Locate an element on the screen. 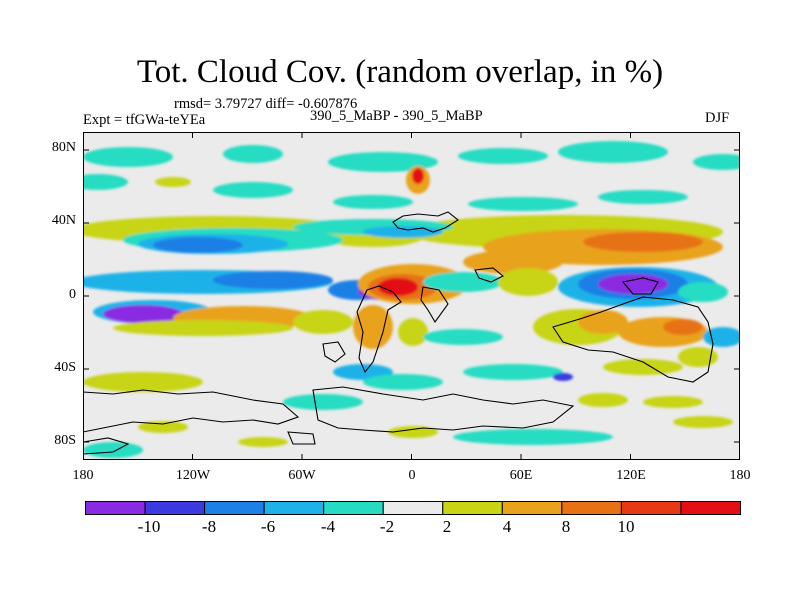 The width and height of the screenshot is (800, 600). lon-label-120e: 120E is located at coordinates (631, 475).